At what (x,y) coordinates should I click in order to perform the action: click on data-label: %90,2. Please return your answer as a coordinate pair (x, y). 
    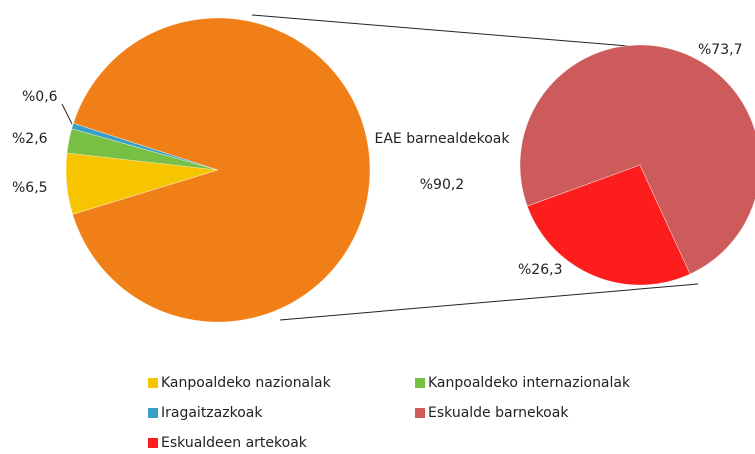
    Looking at the image, I should click on (442, 185).